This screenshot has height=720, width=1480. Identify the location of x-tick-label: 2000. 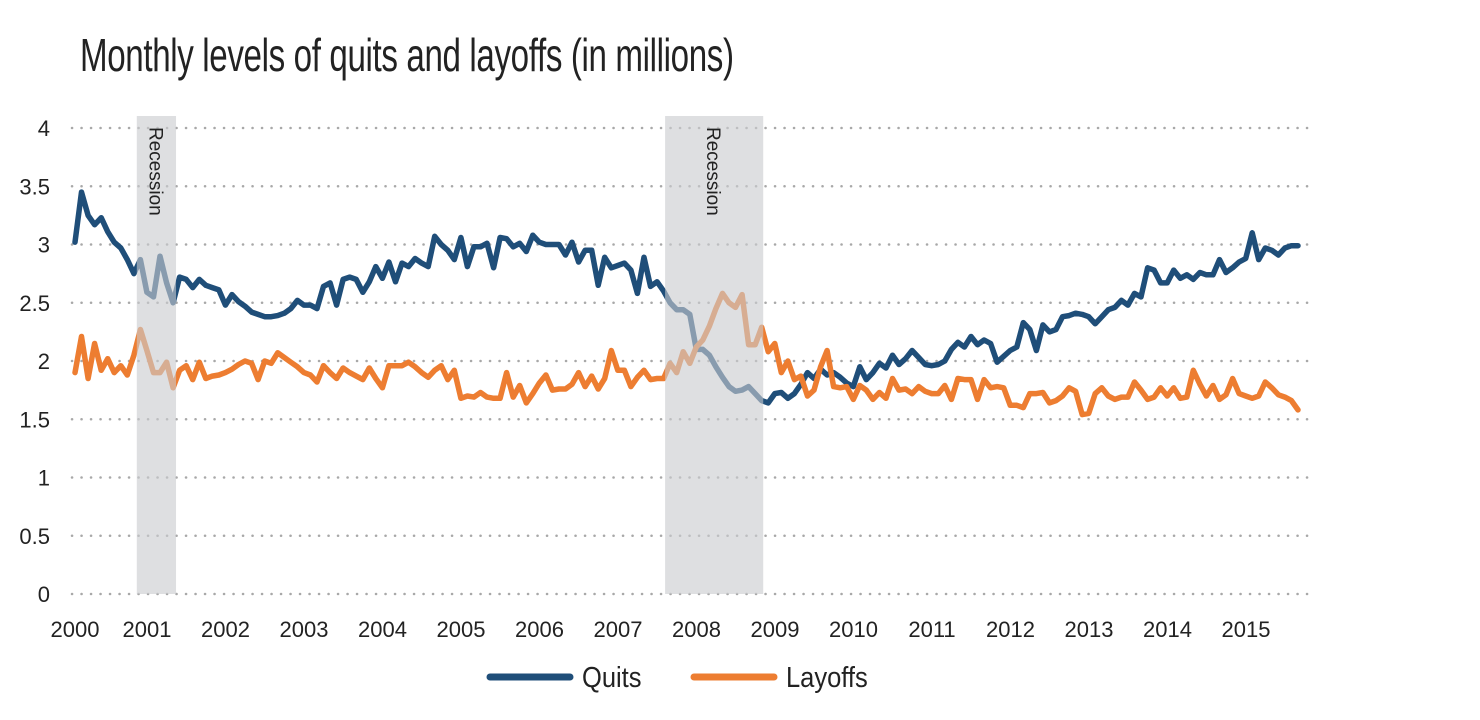
(75, 629).